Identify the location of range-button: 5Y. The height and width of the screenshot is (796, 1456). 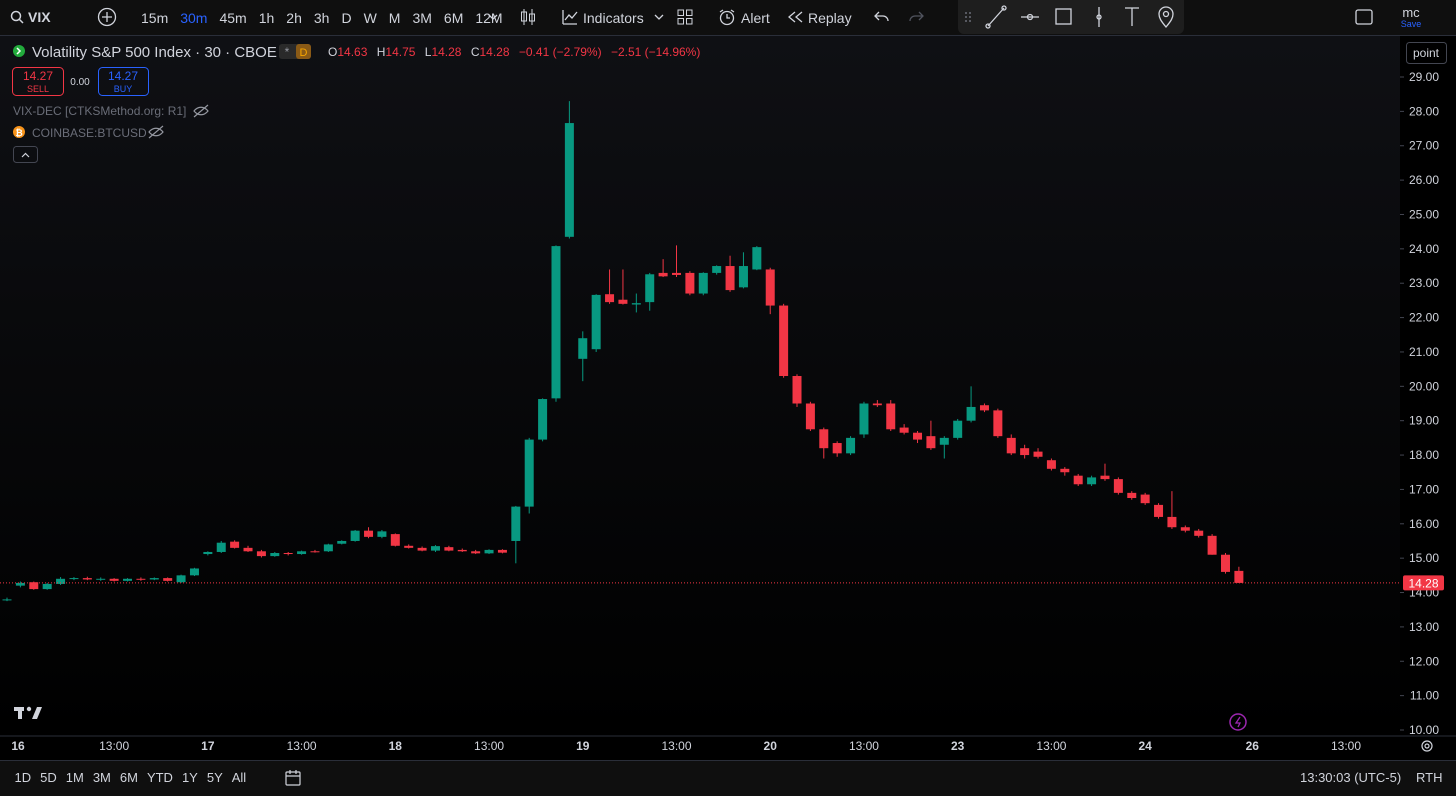
(214, 777).